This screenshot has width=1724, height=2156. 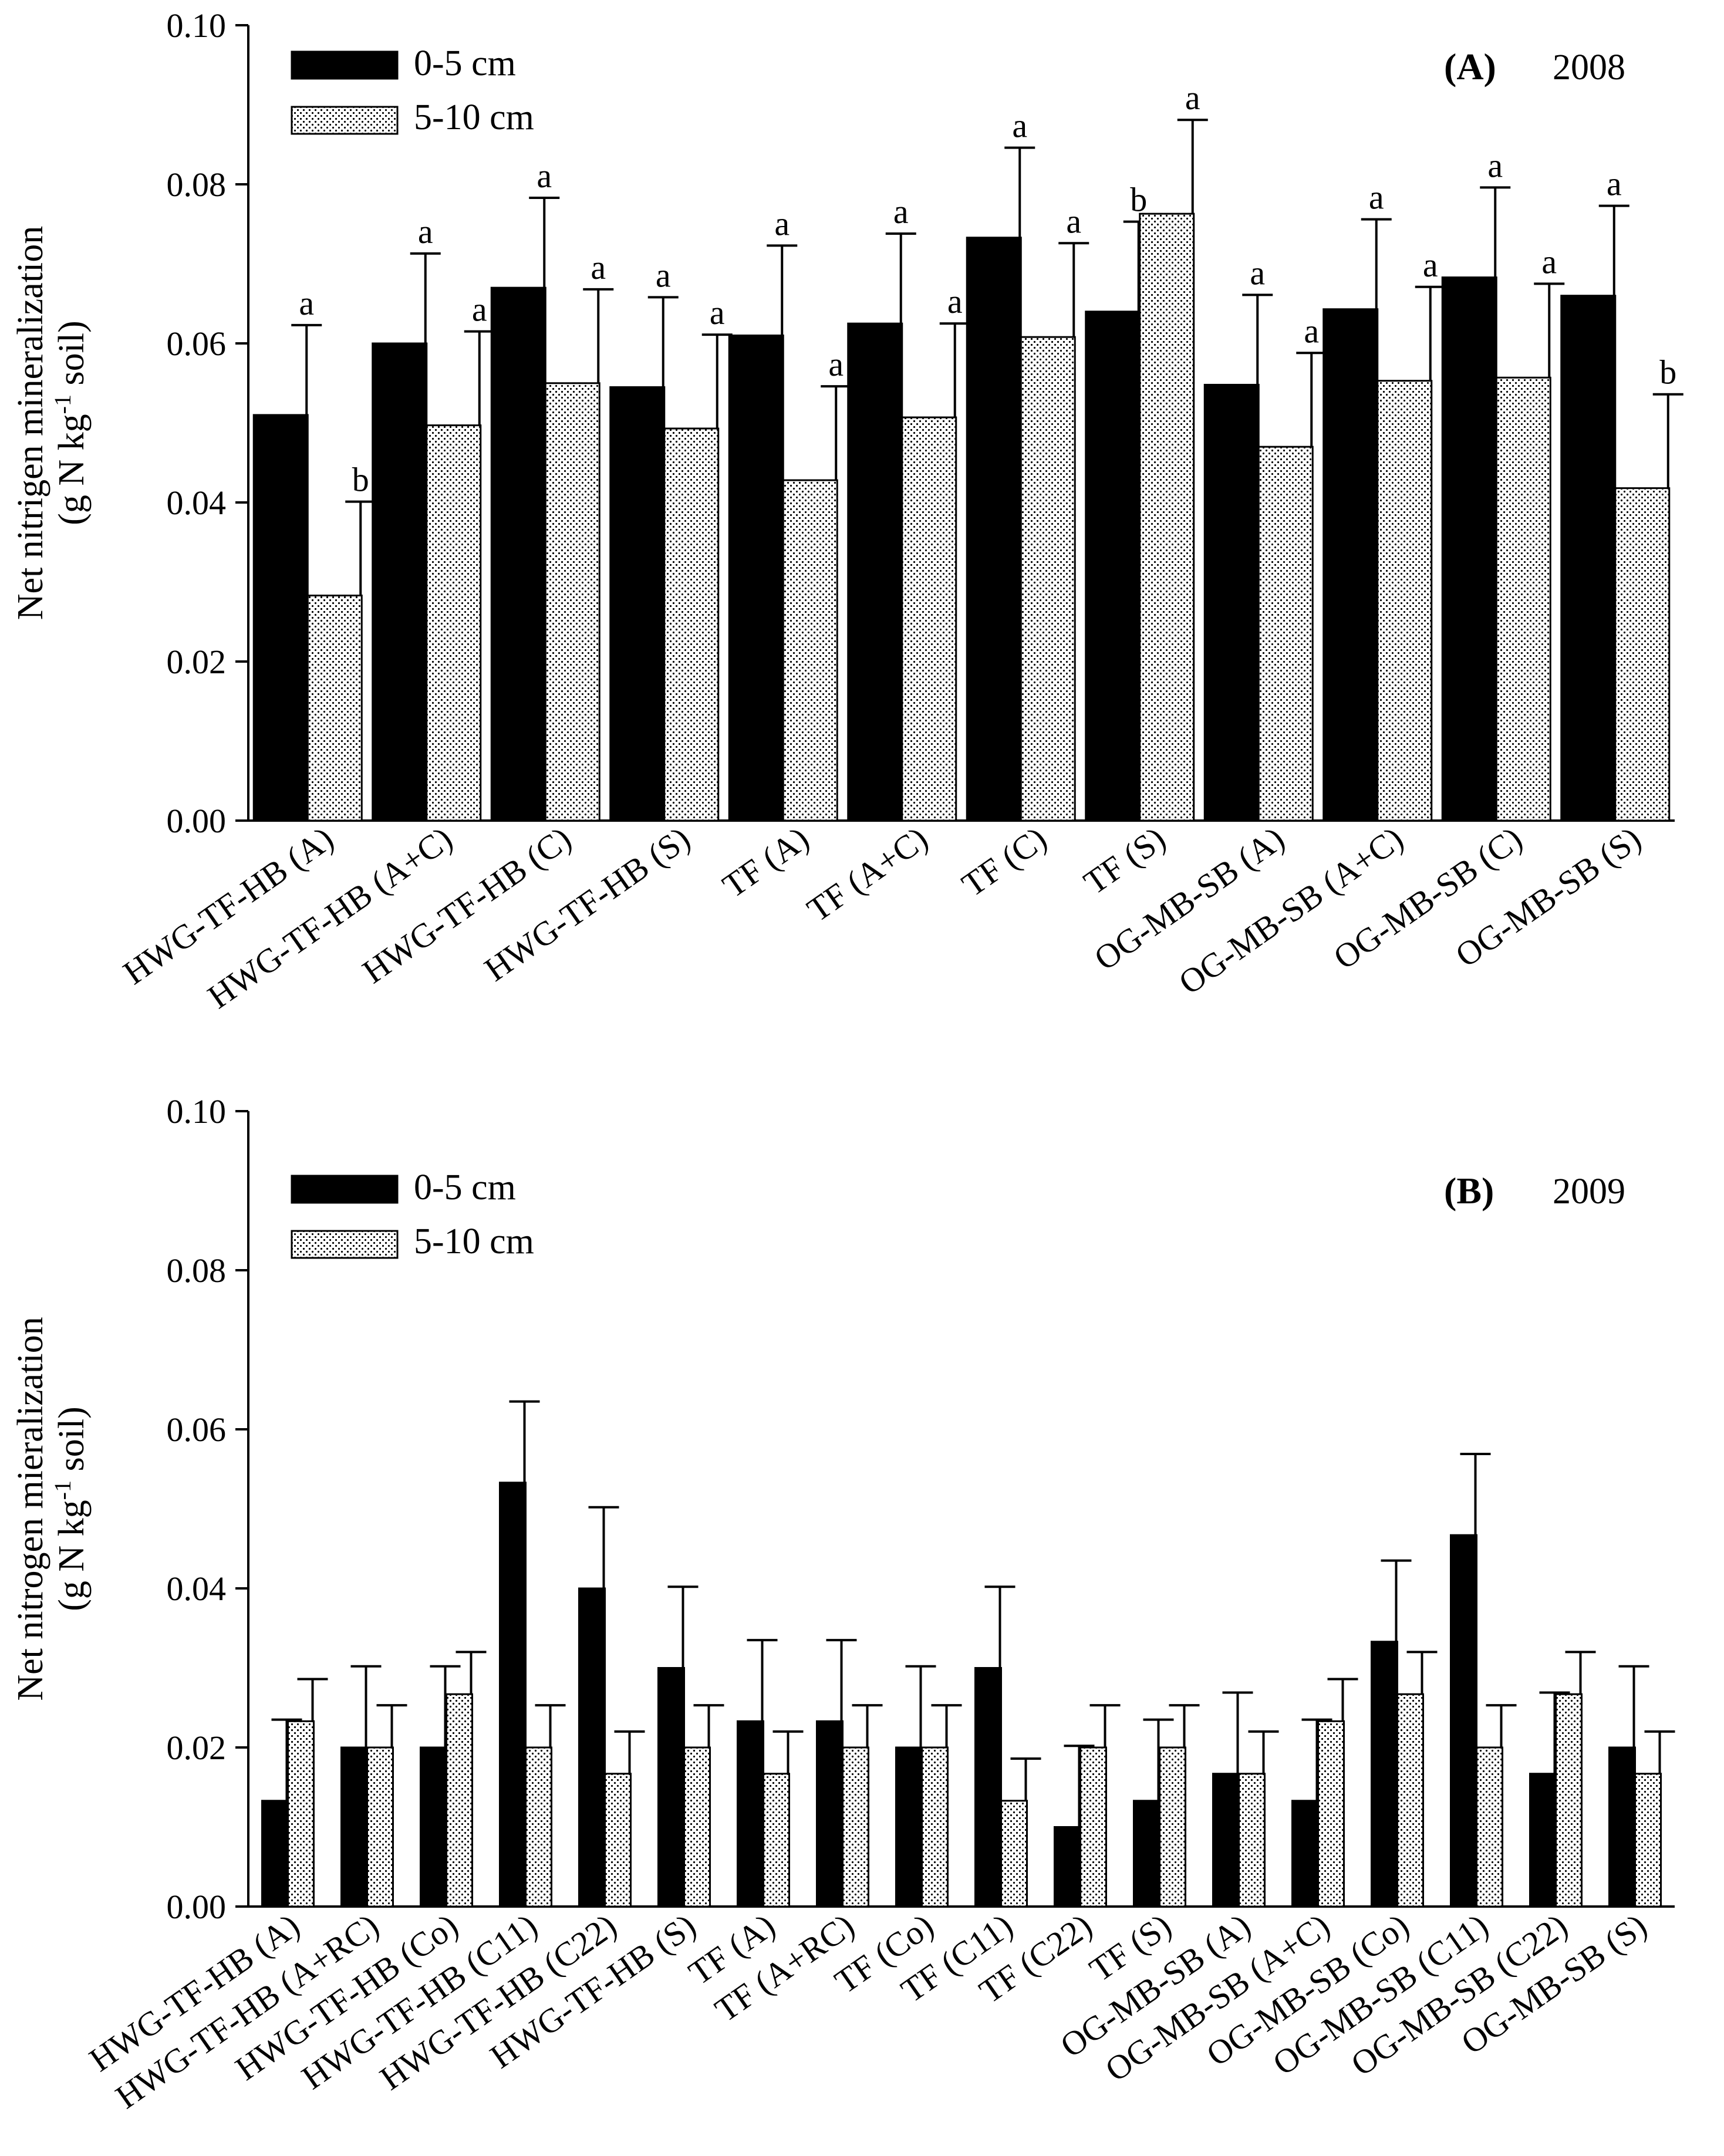 I want to click on panel-a-y-axis-unit: (g N kg-1 soil), so click(x=70, y=422).